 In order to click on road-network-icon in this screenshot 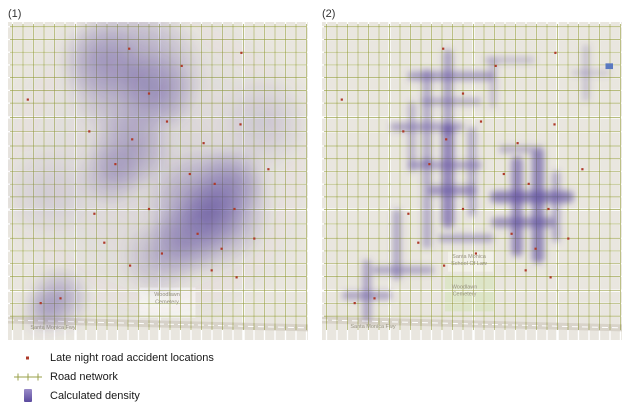, I will do `click(28, 376)`.